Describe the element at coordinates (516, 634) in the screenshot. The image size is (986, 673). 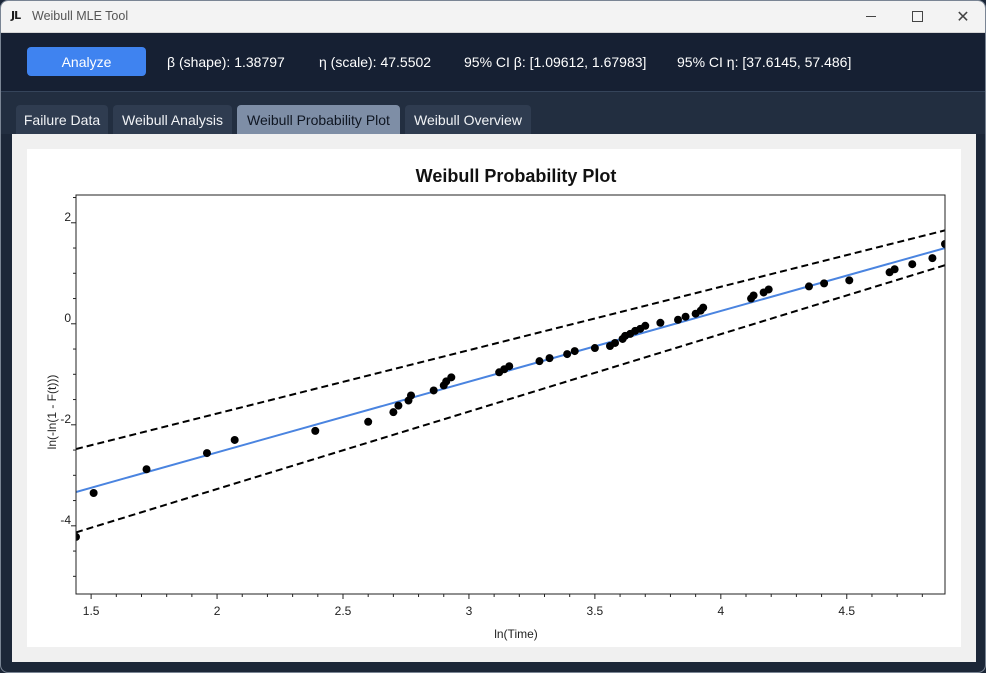
I see `x-axis-label: ln(Time)` at that location.